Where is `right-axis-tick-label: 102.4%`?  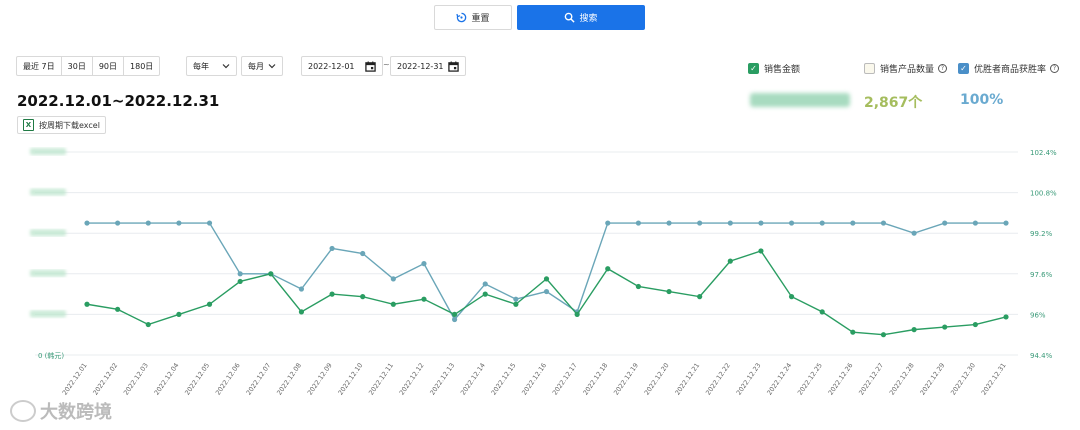 right-axis-tick-label: 102.4% is located at coordinates (1043, 153).